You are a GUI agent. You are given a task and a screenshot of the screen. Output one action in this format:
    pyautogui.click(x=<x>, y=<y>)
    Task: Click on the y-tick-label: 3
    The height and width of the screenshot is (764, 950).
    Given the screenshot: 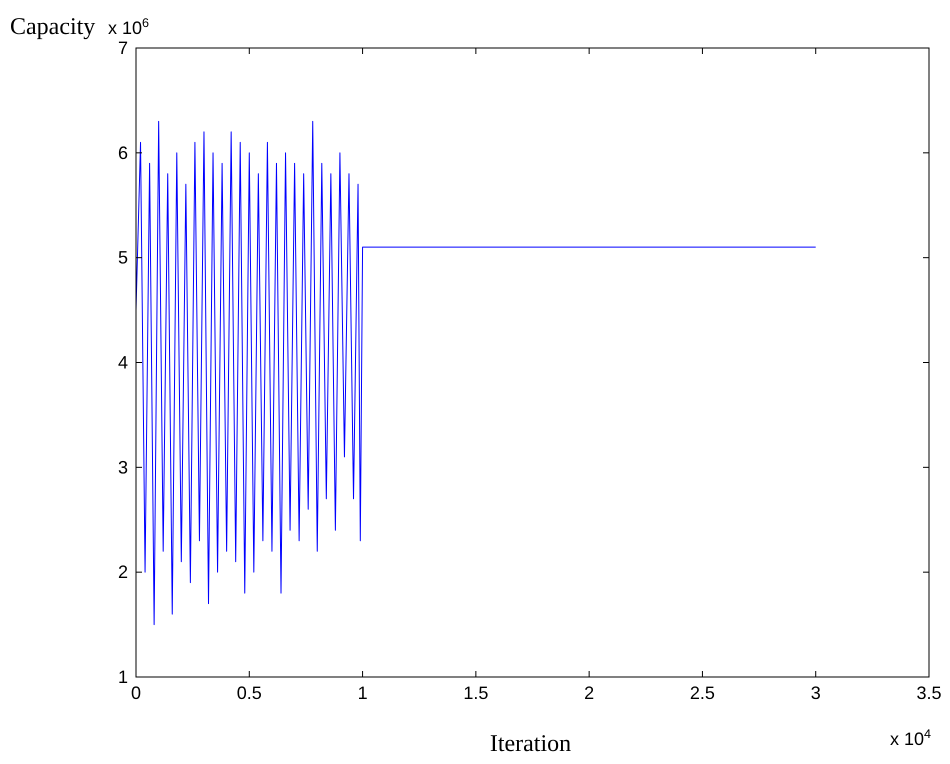 What is the action you would take?
    pyautogui.click(x=123, y=467)
    